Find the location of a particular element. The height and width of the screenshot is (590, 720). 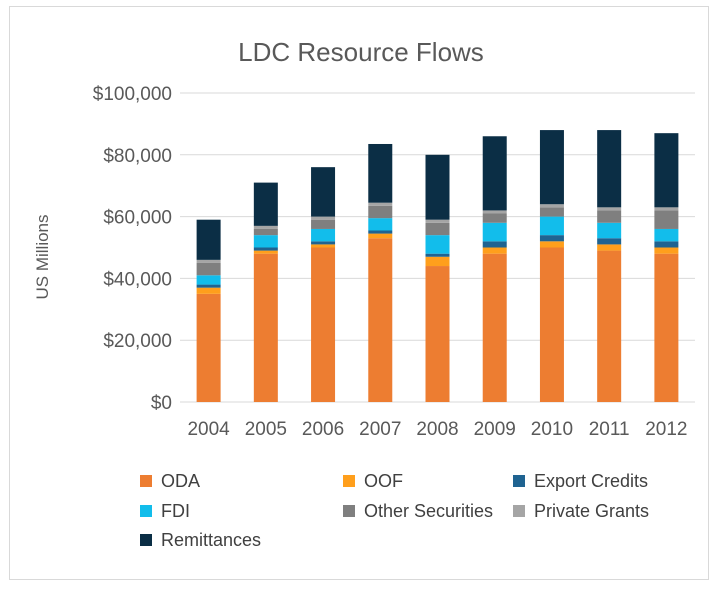

x-tick-label: 2010 is located at coordinates (552, 429).